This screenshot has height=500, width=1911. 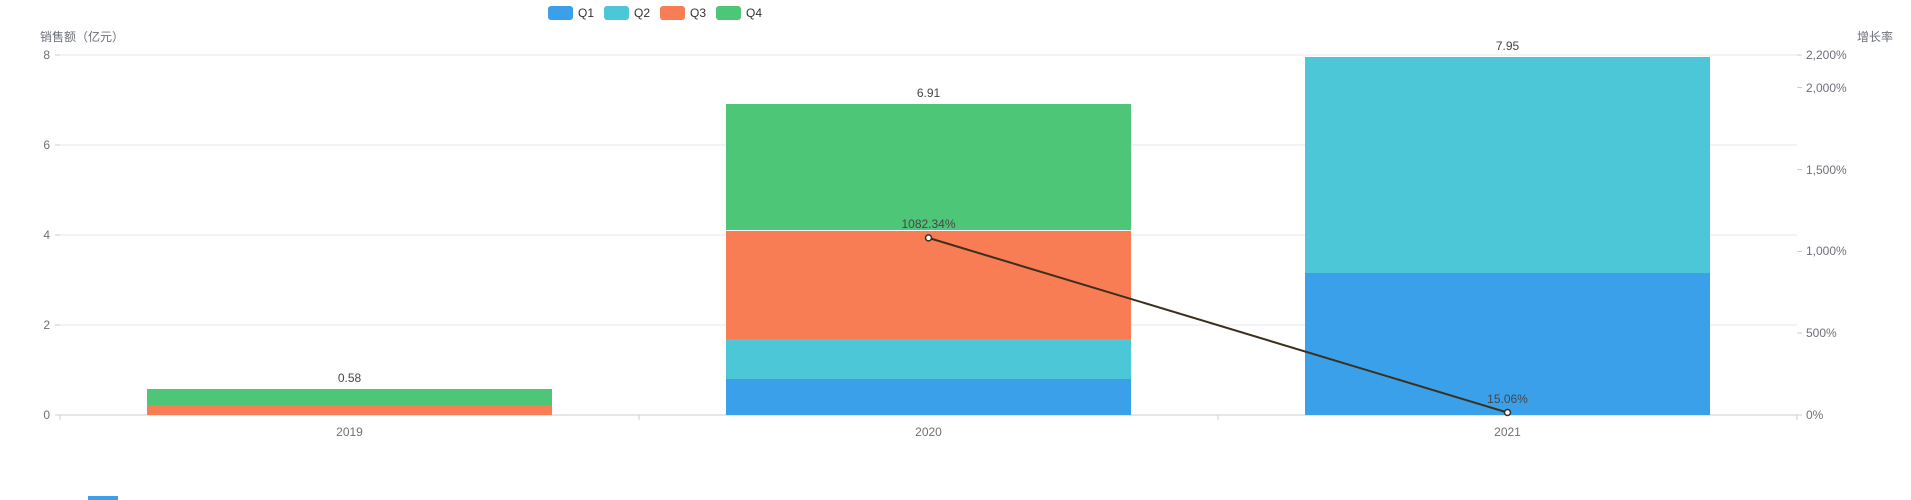 What do you see at coordinates (1826, 55) in the screenshot?
I see `right-axis-tick-label-2,200%: 2,200%` at bounding box center [1826, 55].